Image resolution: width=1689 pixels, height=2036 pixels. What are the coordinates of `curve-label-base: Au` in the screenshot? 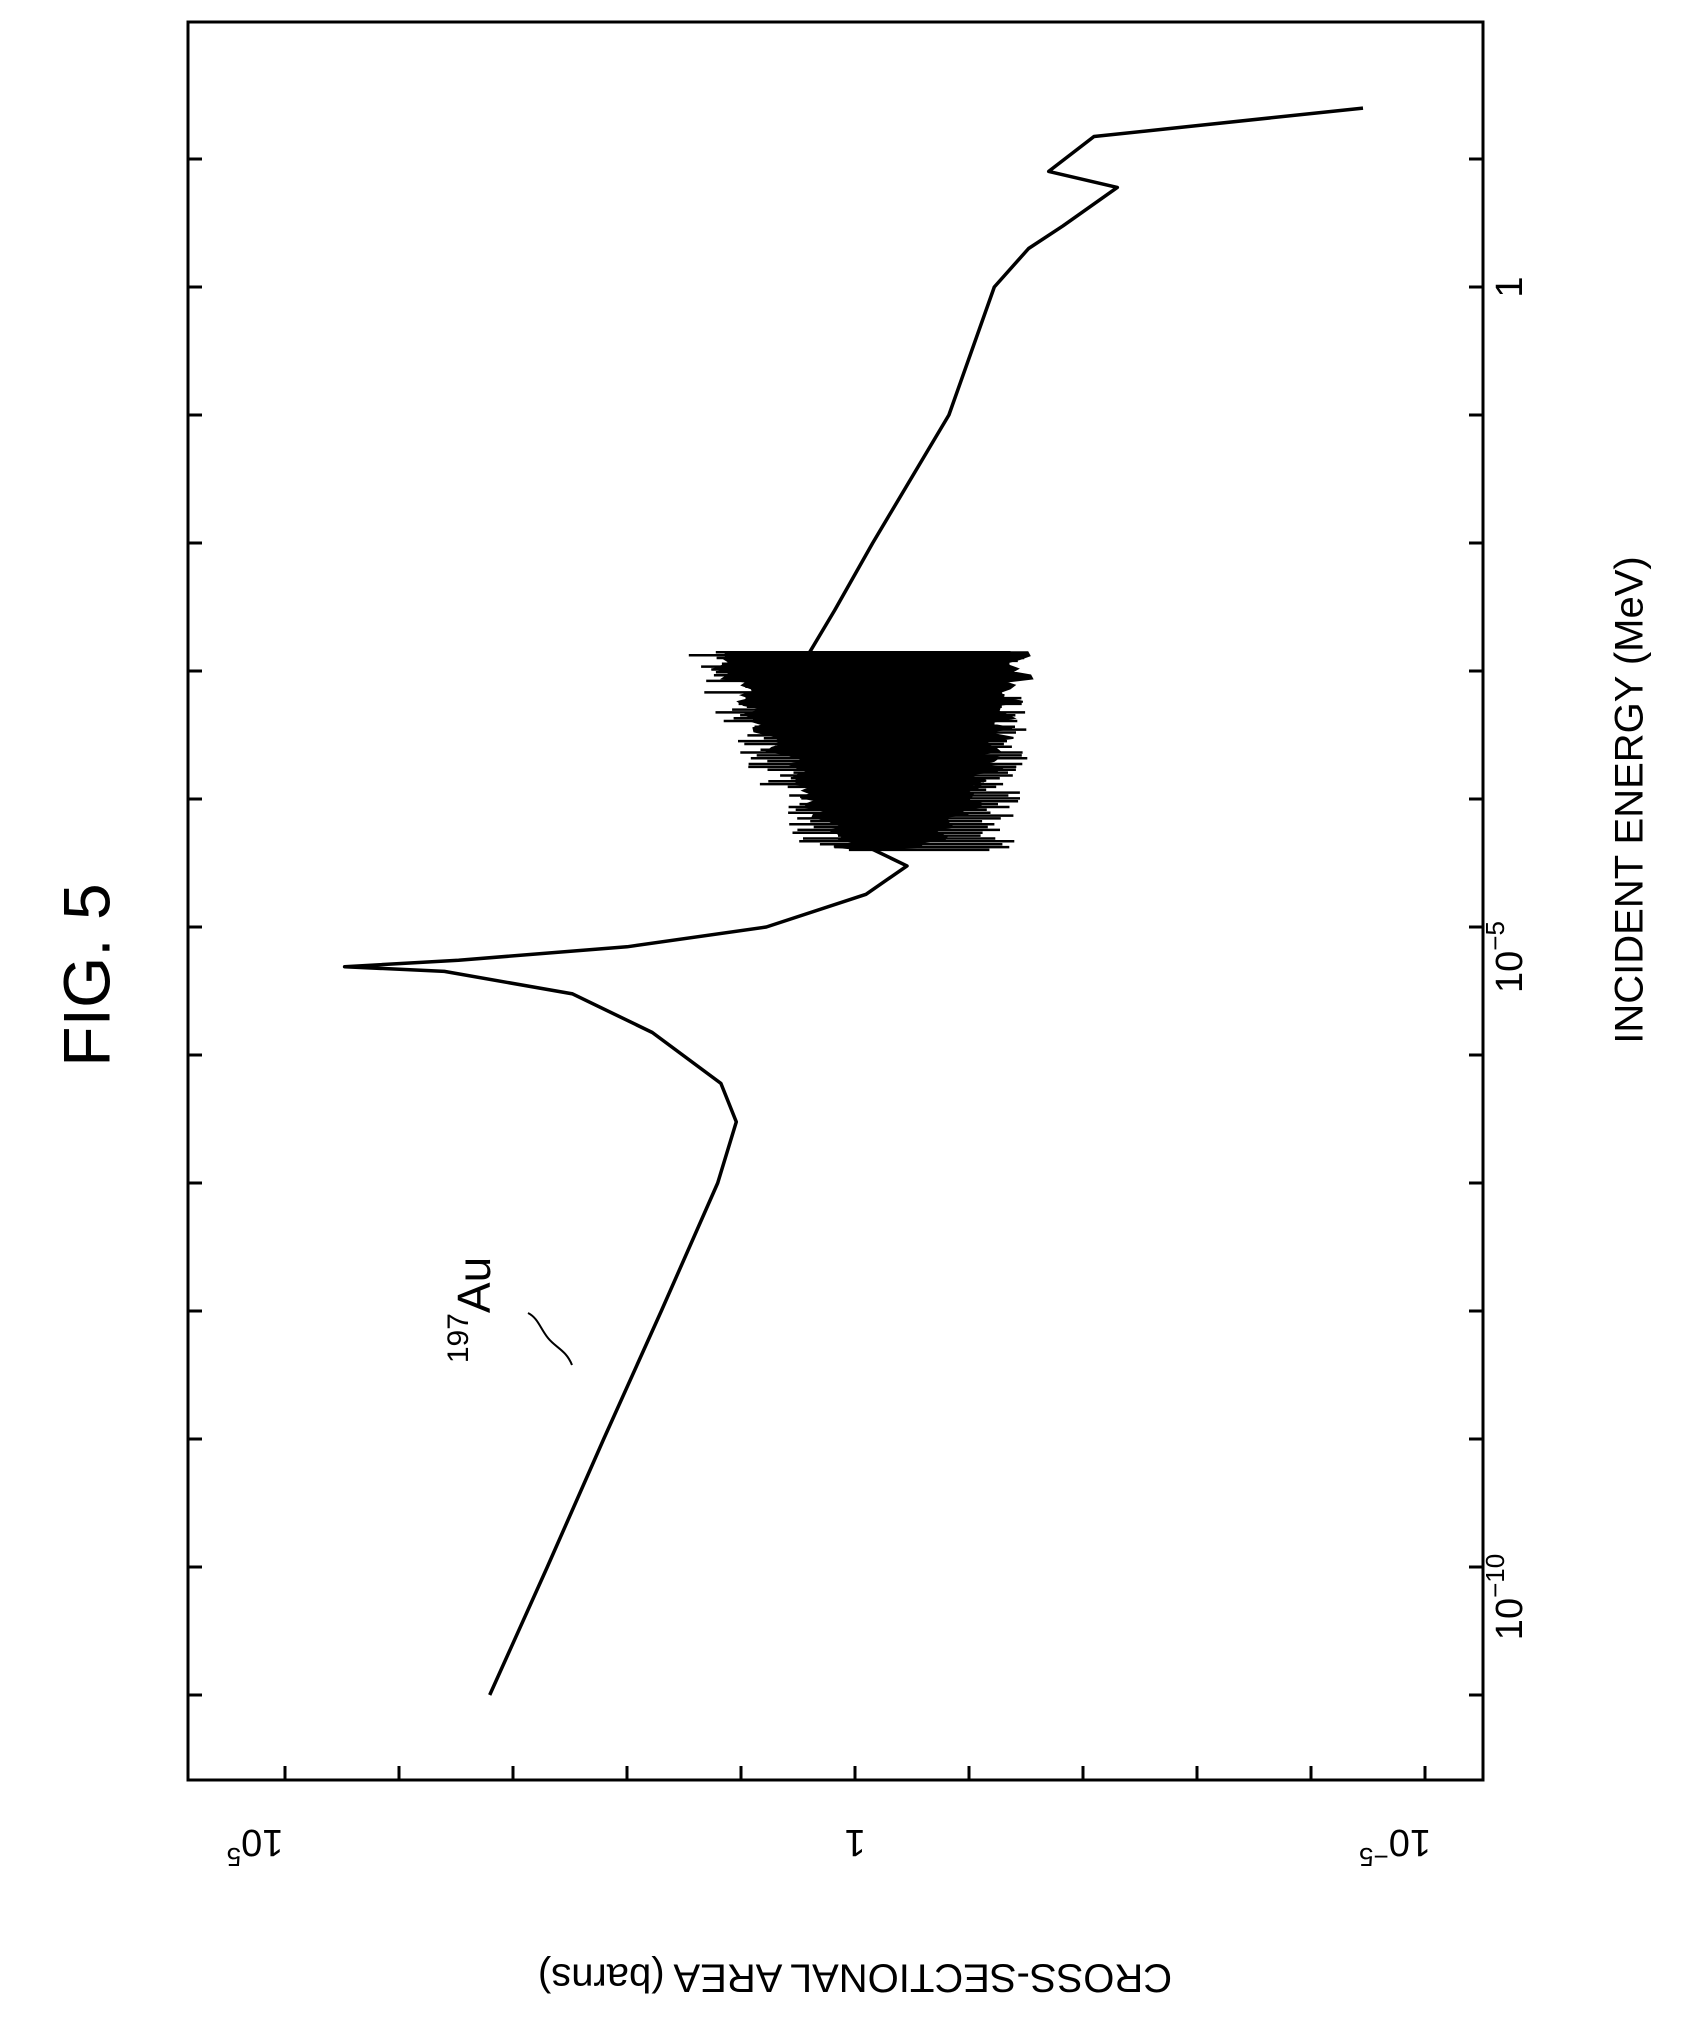 It's located at (474, 1285).